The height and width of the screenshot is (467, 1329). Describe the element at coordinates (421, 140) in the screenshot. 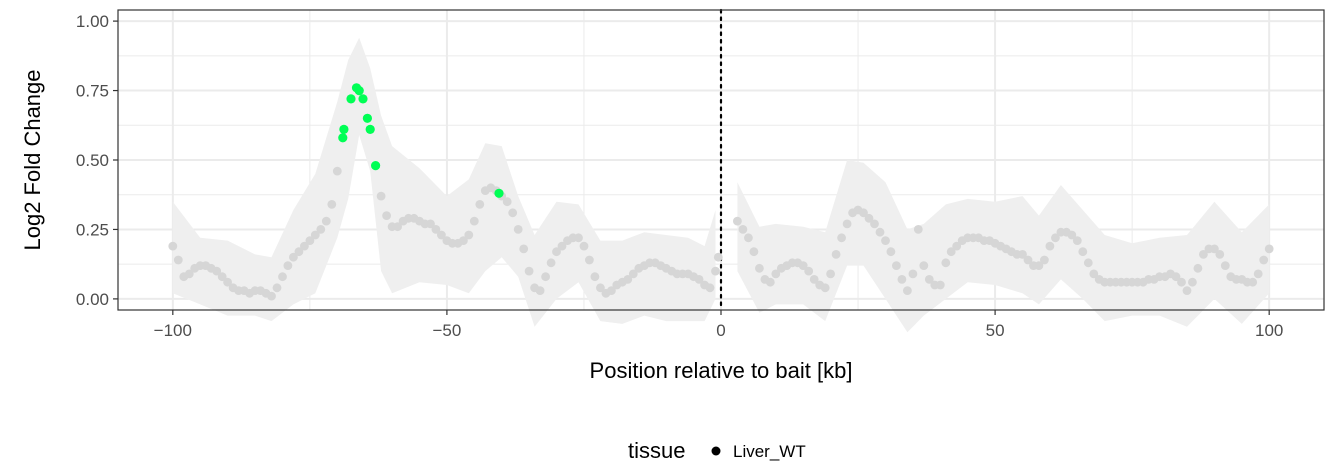

I see `significant-points` at that location.